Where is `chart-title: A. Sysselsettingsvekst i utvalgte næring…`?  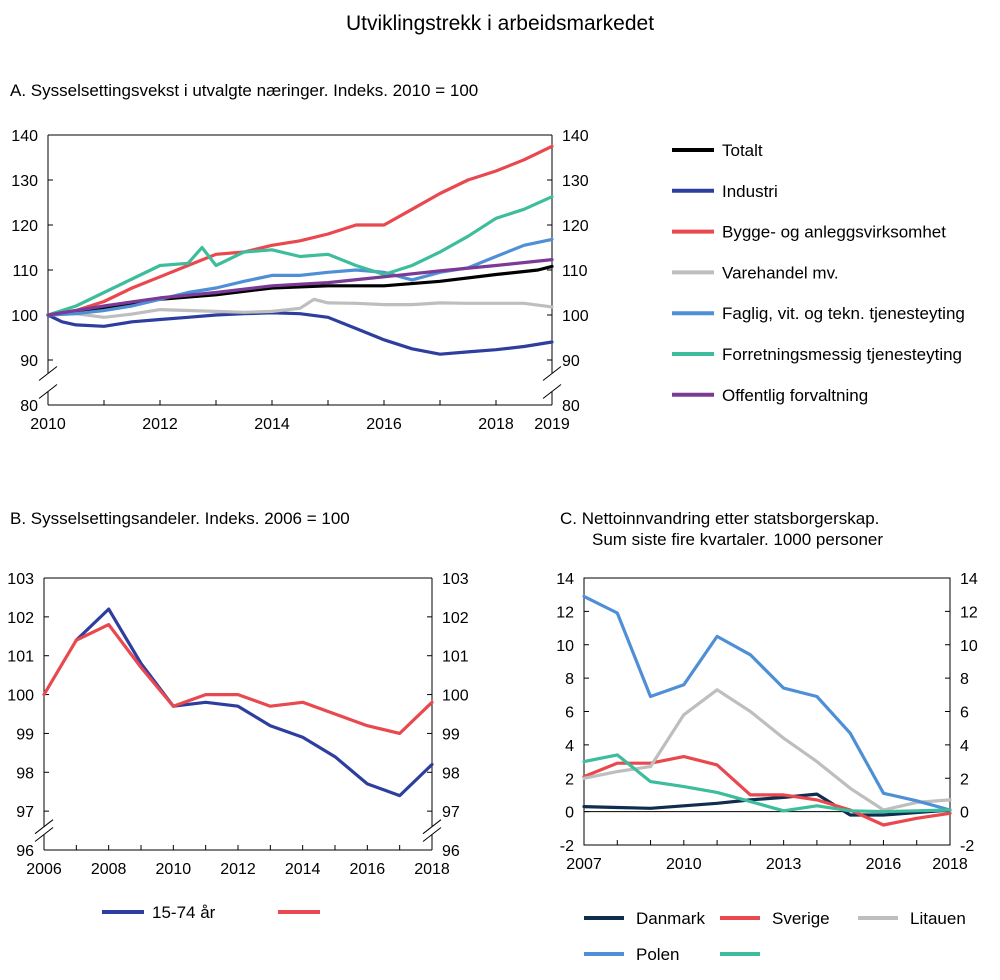 chart-title: A. Sysselsettingsvekst i utvalgte næring… is located at coordinates (244, 90).